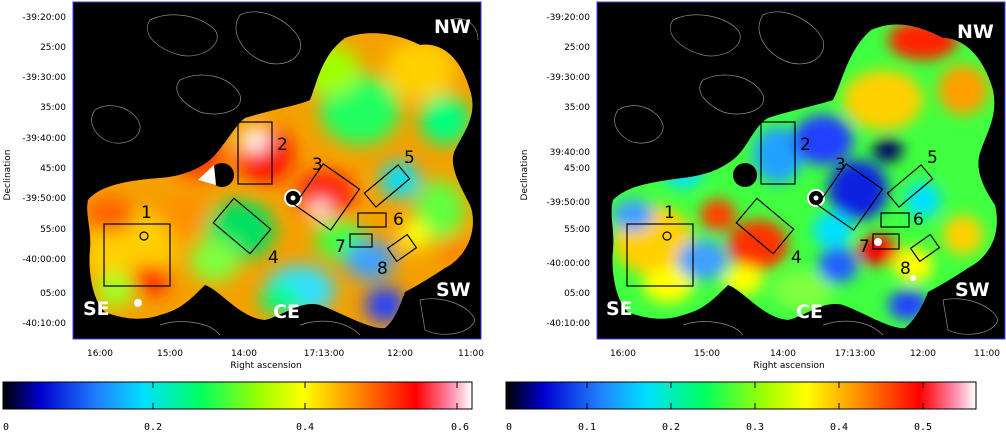 Image resolution: width=1006 pixels, height=437 pixels. I want to click on colorbar-label: 0.1, so click(587, 427).